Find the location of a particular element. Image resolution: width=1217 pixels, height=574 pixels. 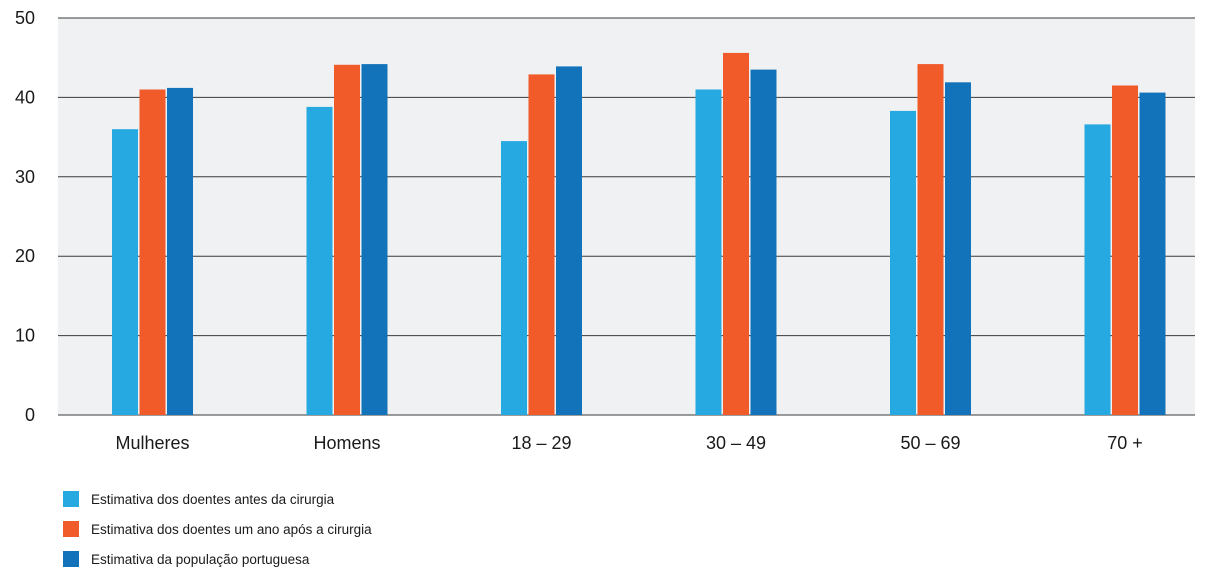

y-tick-label: 40 is located at coordinates (25, 97).